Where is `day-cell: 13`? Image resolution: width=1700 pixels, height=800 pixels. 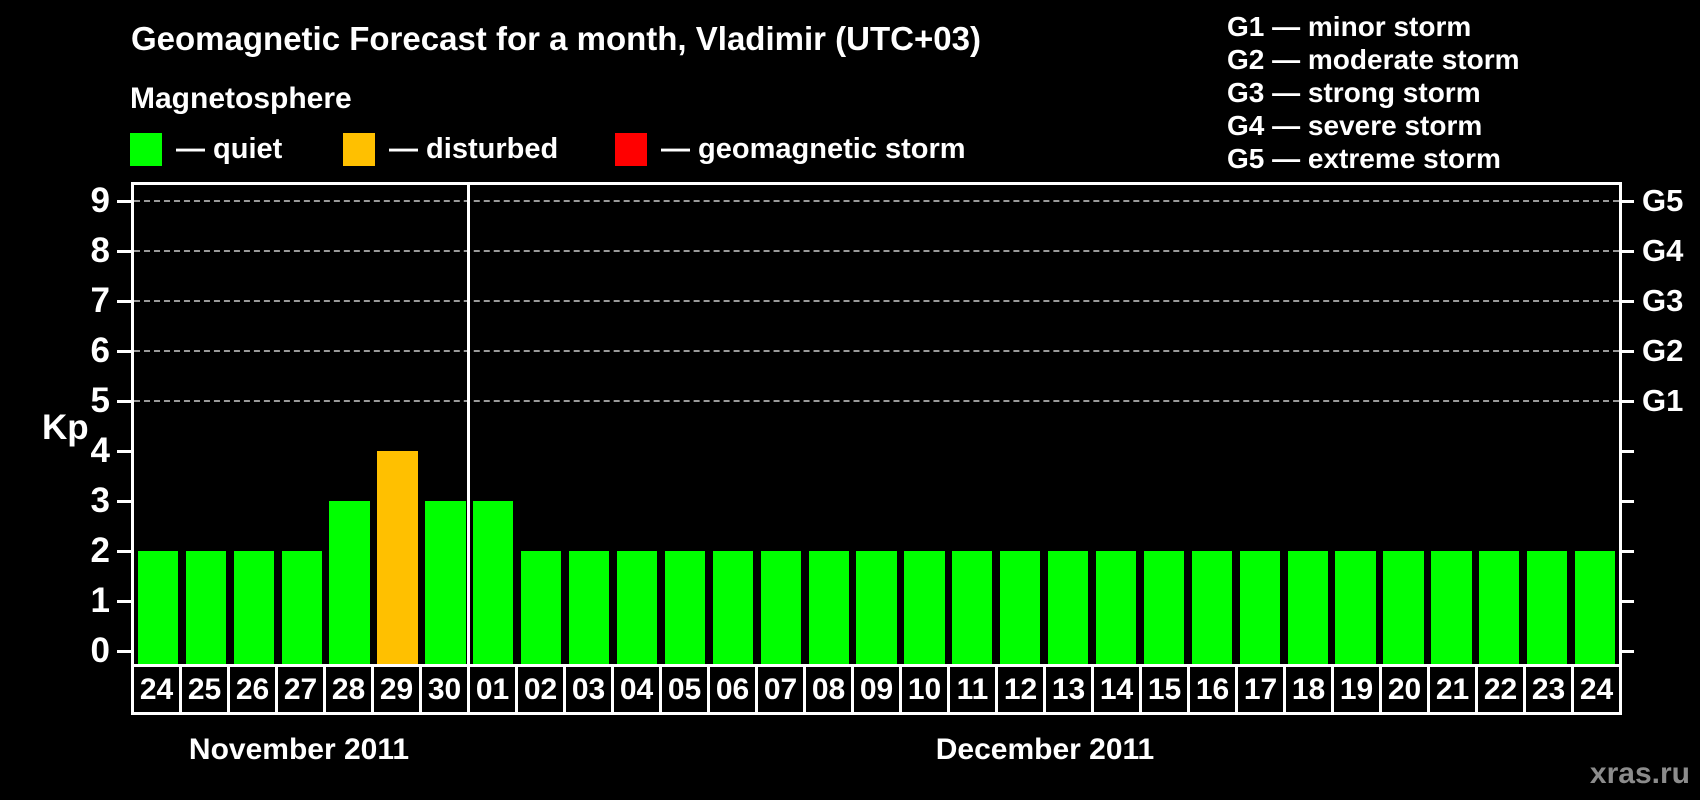
day-cell: 13 is located at coordinates (1070, 689).